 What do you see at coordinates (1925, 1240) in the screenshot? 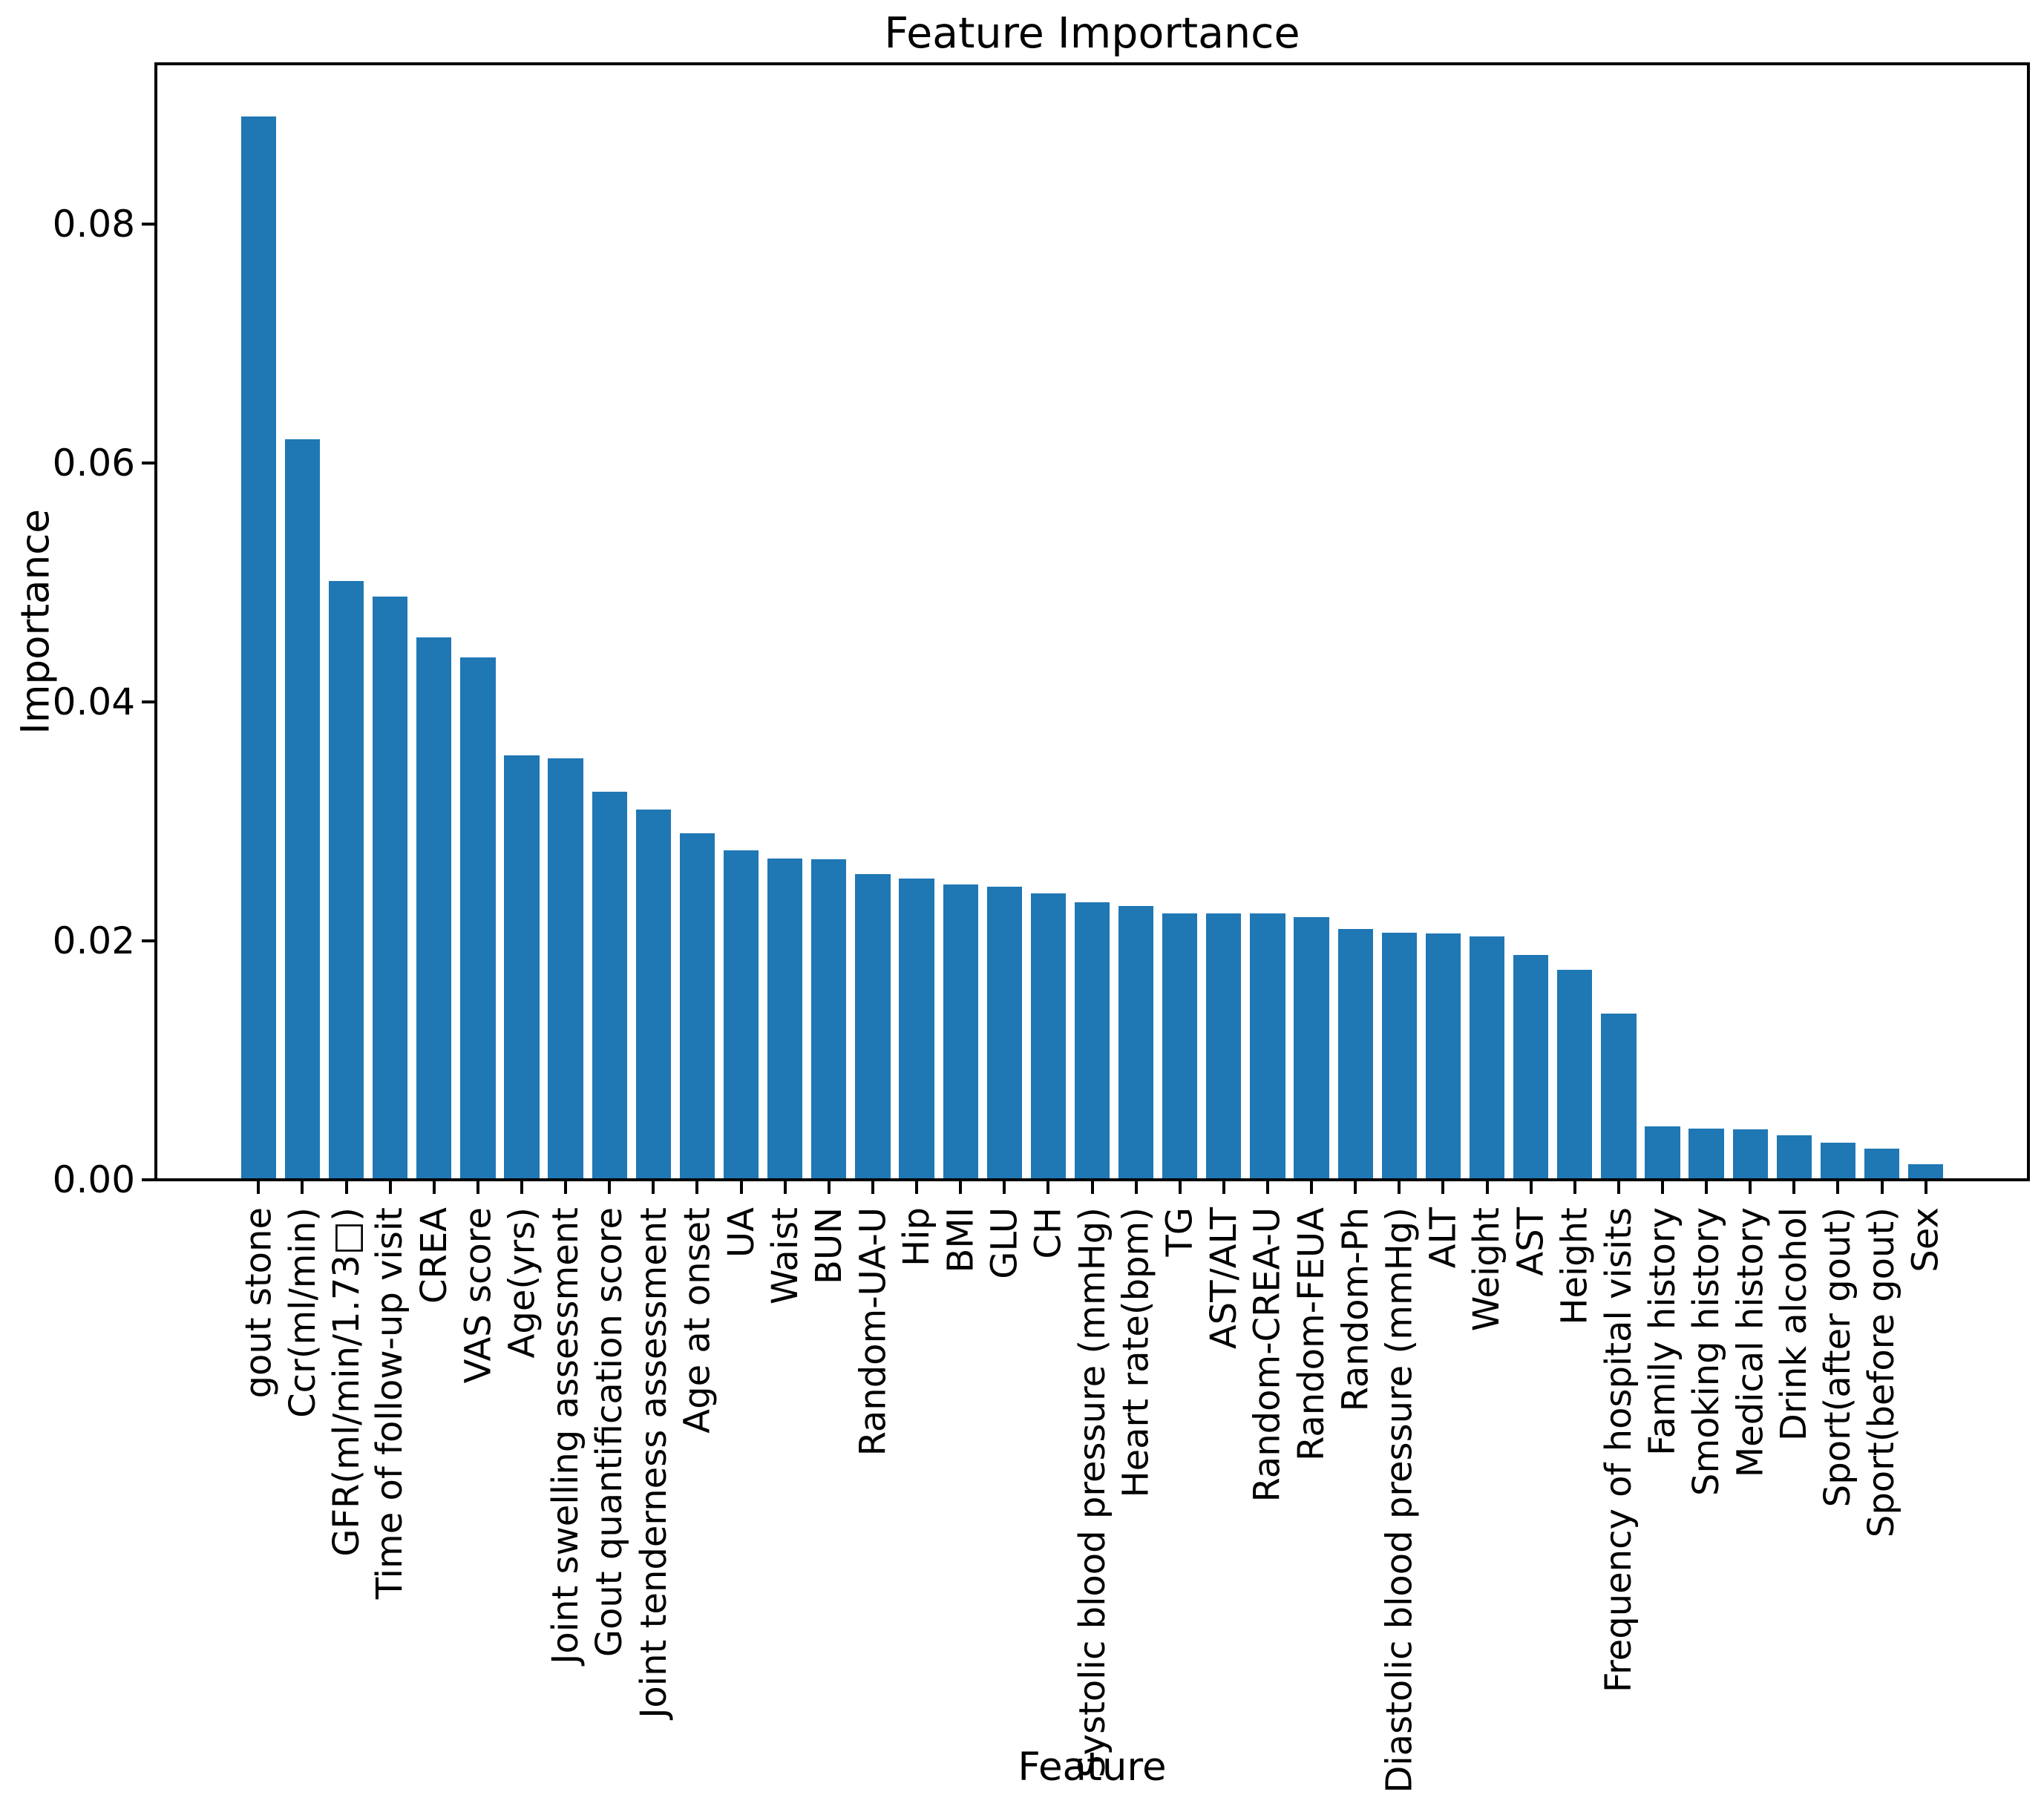
I see `x-tick-label: Sex` at bounding box center [1925, 1240].